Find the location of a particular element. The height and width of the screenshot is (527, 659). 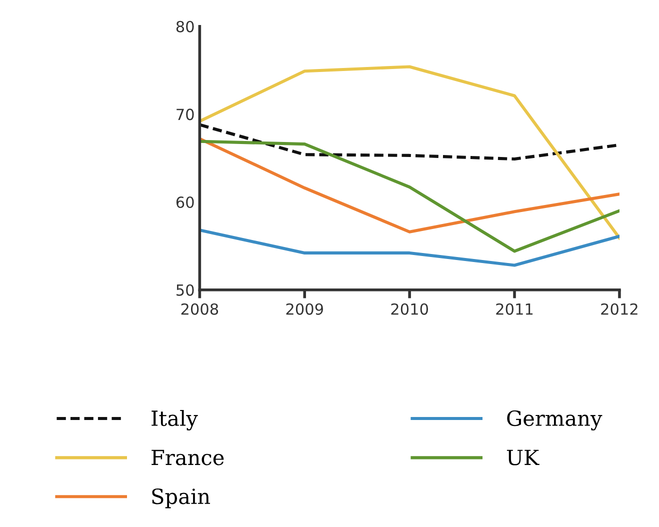

x-tick-label: 2009 is located at coordinates (304, 309).